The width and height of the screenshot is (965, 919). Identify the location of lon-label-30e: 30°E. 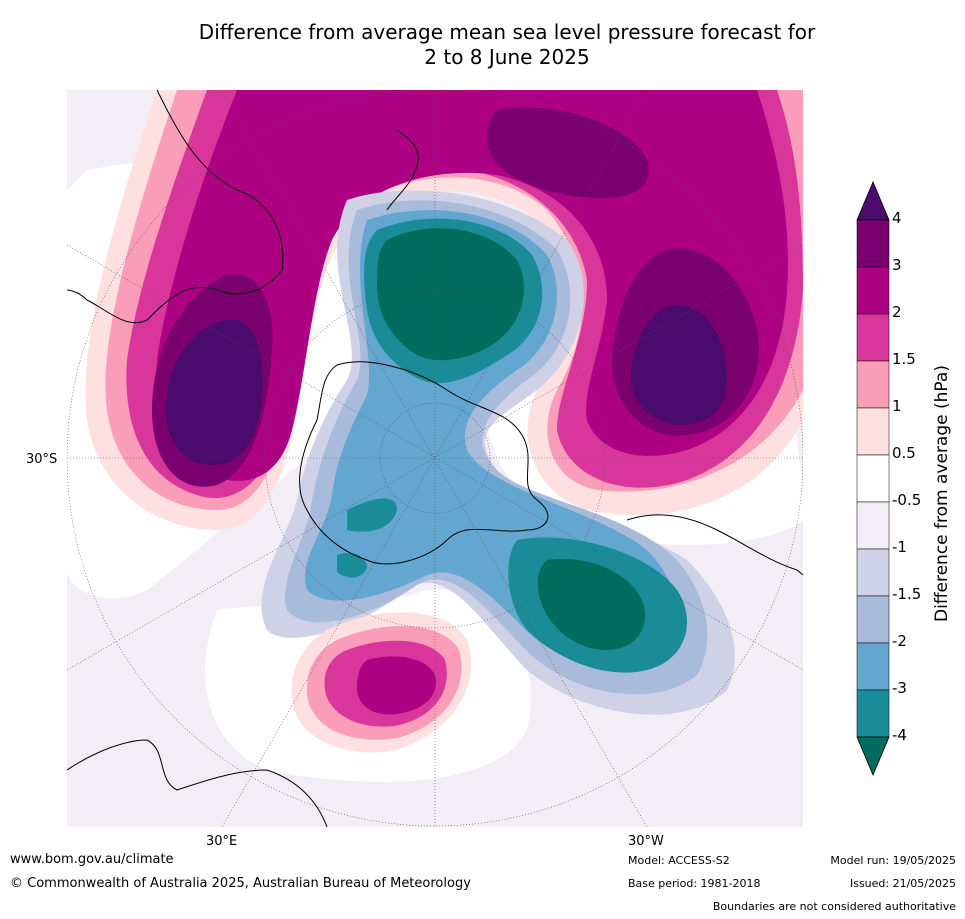
(222, 841).